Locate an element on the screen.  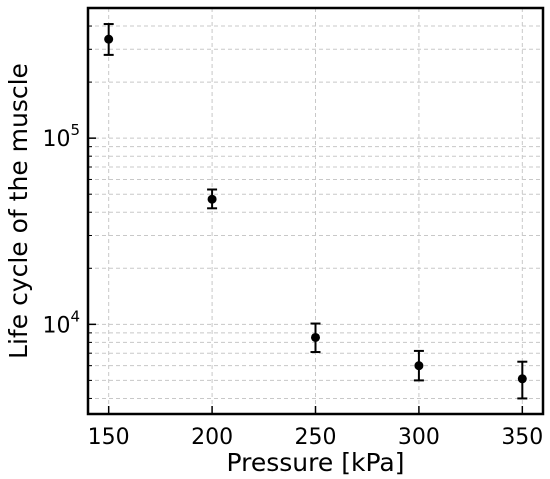
x-tick-label: 150 is located at coordinates (109, 437).